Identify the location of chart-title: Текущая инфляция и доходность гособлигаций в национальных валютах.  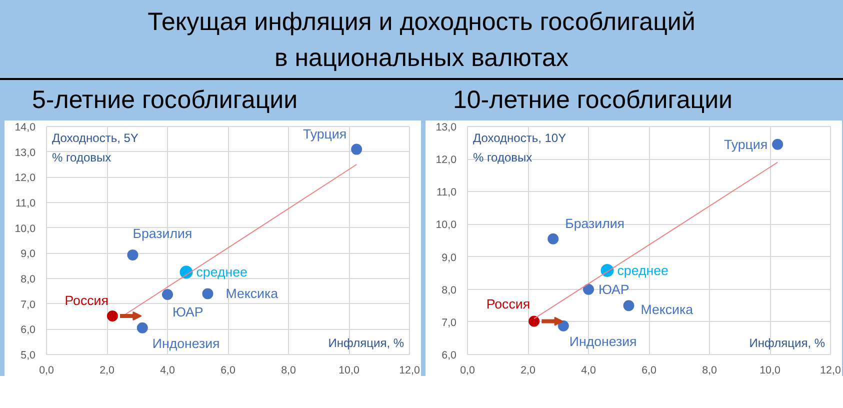
(422, 40).